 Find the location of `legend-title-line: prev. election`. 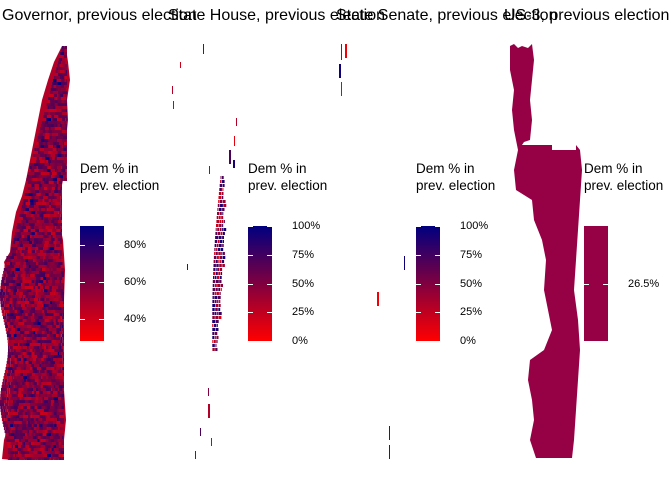

legend-title-line: prev. election is located at coordinates (120, 185).